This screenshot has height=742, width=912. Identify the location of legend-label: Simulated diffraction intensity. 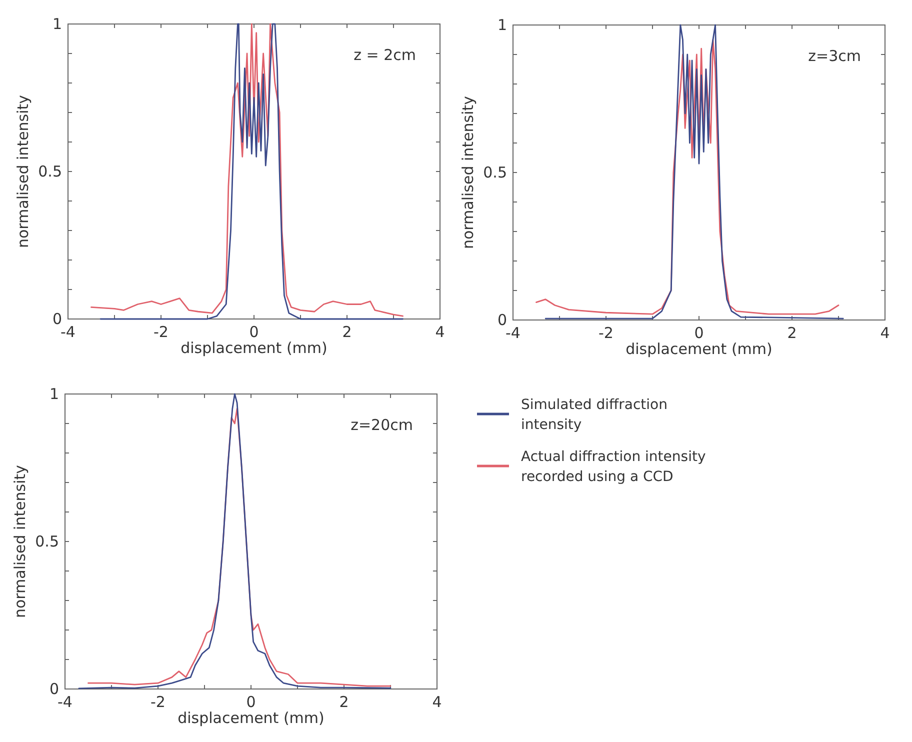
(594, 415).